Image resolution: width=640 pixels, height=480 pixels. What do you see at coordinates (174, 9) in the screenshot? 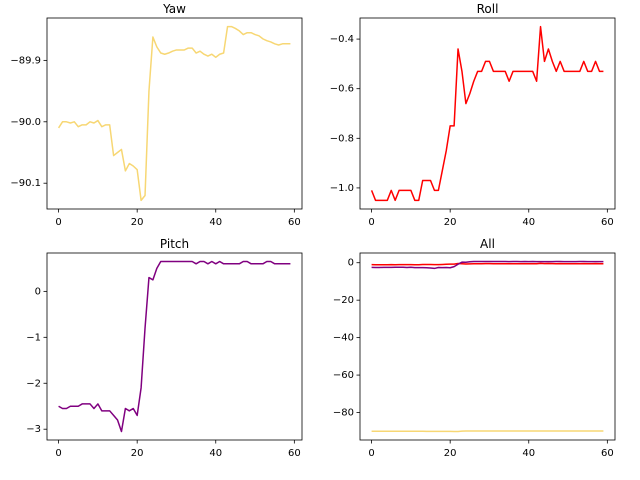
I see `subplot-title: Yaw` at bounding box center [174, 9].